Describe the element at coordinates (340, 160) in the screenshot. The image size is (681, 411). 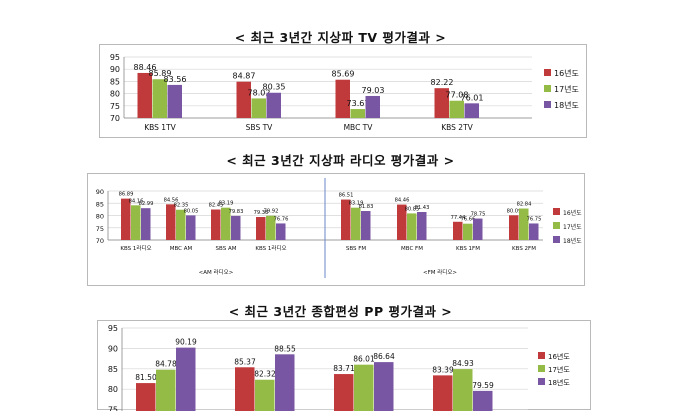
I see `radio-chart-title: < 최근 3년간 지상파 라디오 평가결과 >` at that location.